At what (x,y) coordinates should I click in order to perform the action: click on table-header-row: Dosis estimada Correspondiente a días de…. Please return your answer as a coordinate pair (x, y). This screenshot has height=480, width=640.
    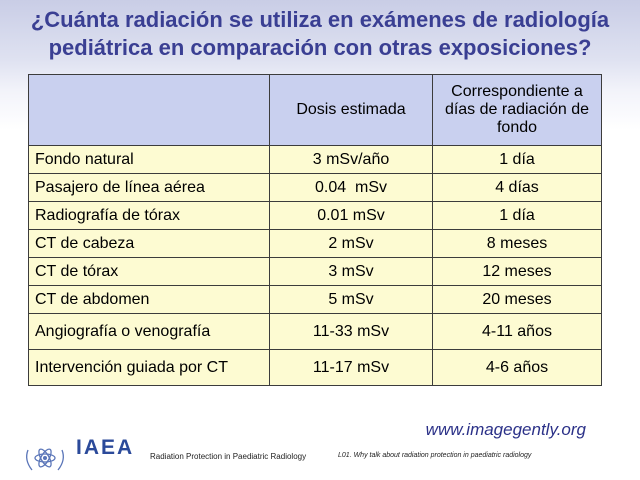
    Looking at the image, I should click on (315, 110).